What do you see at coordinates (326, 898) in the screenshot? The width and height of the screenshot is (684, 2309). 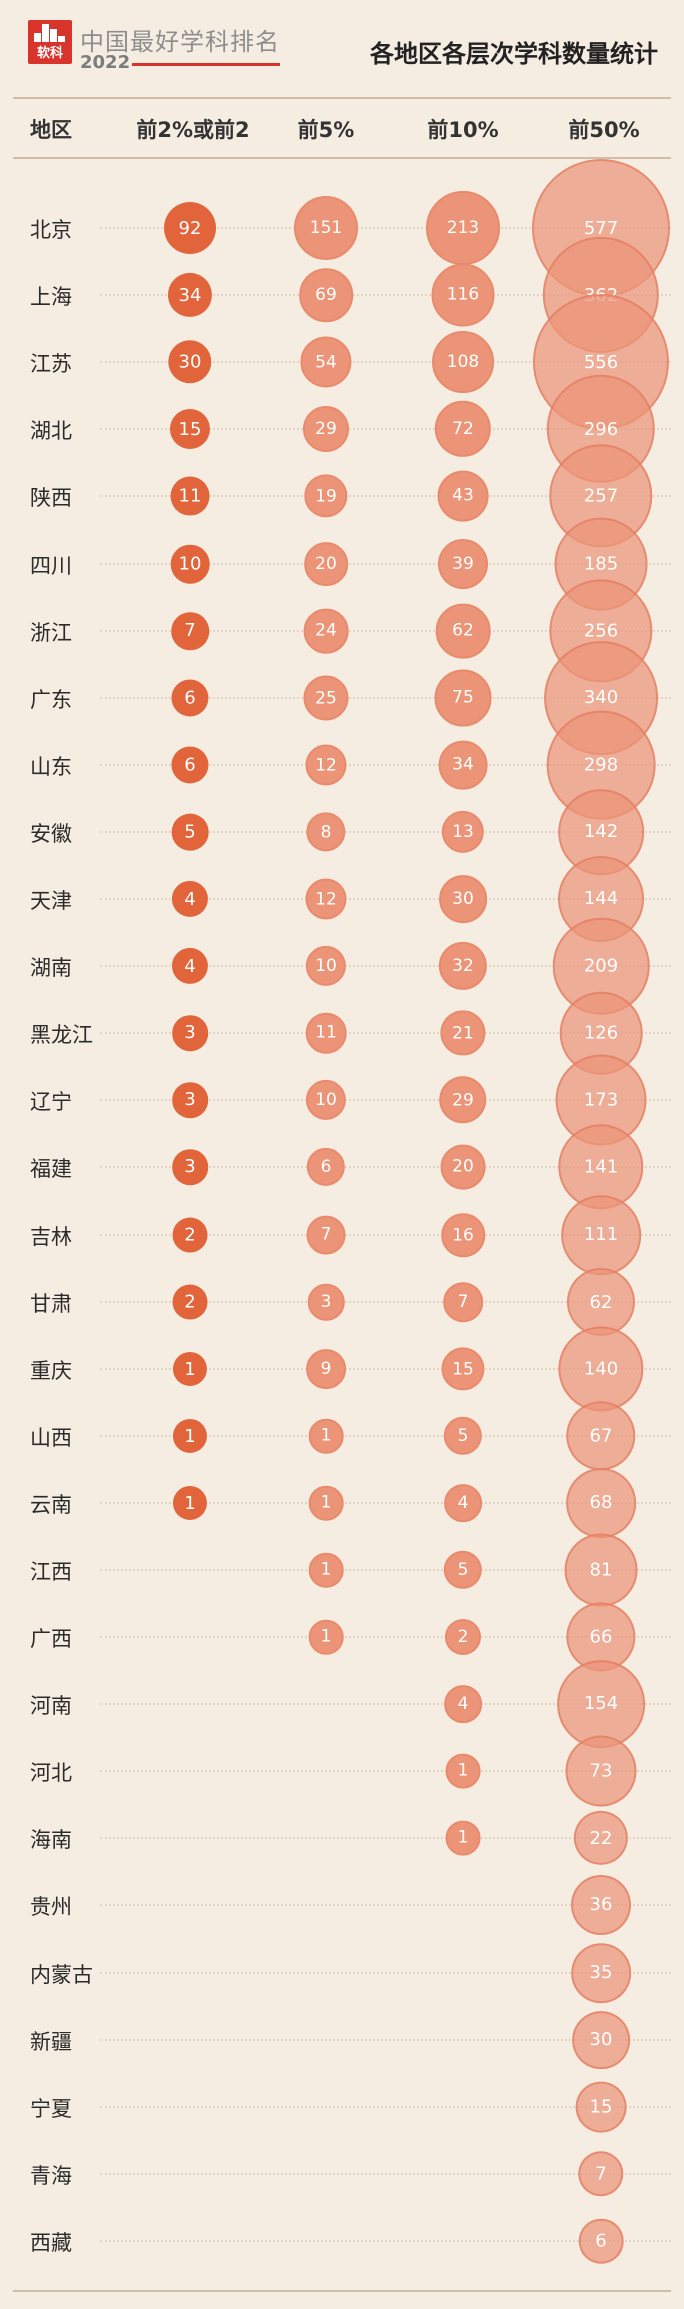 I see `bubble-value: 12` at bounding box center [326, 898].